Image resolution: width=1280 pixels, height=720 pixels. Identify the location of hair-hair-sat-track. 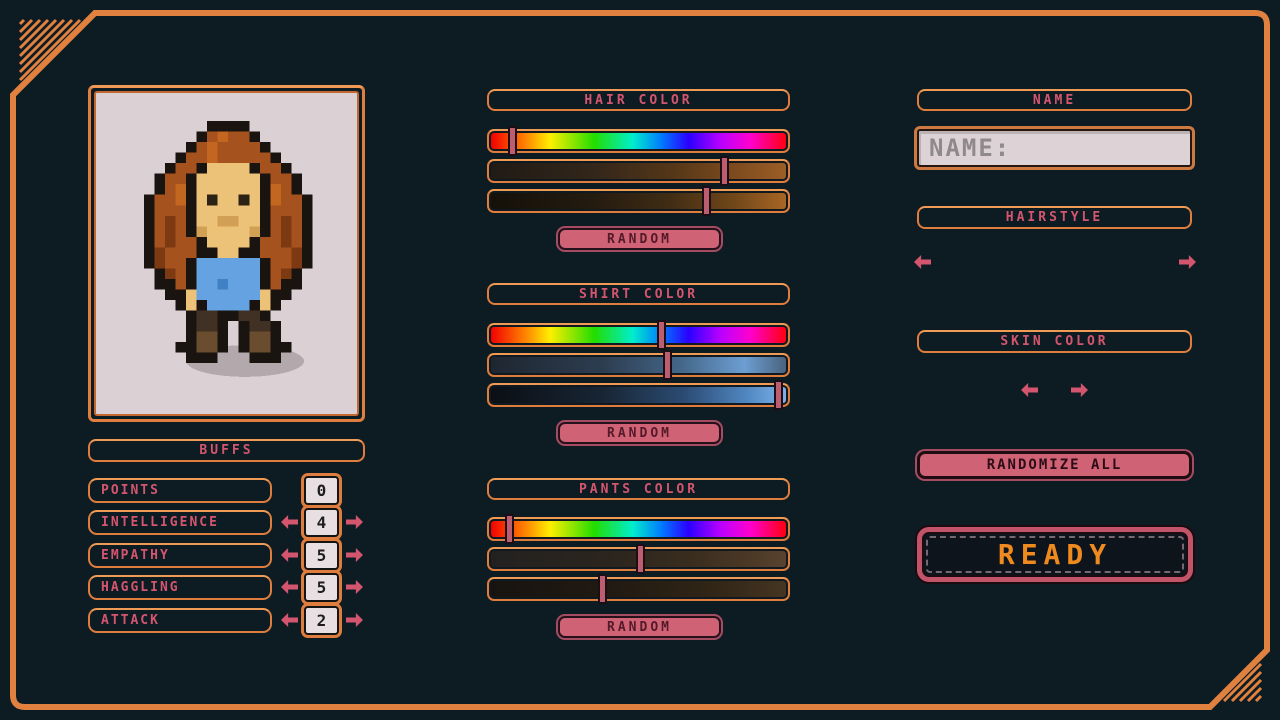
(638, 171).